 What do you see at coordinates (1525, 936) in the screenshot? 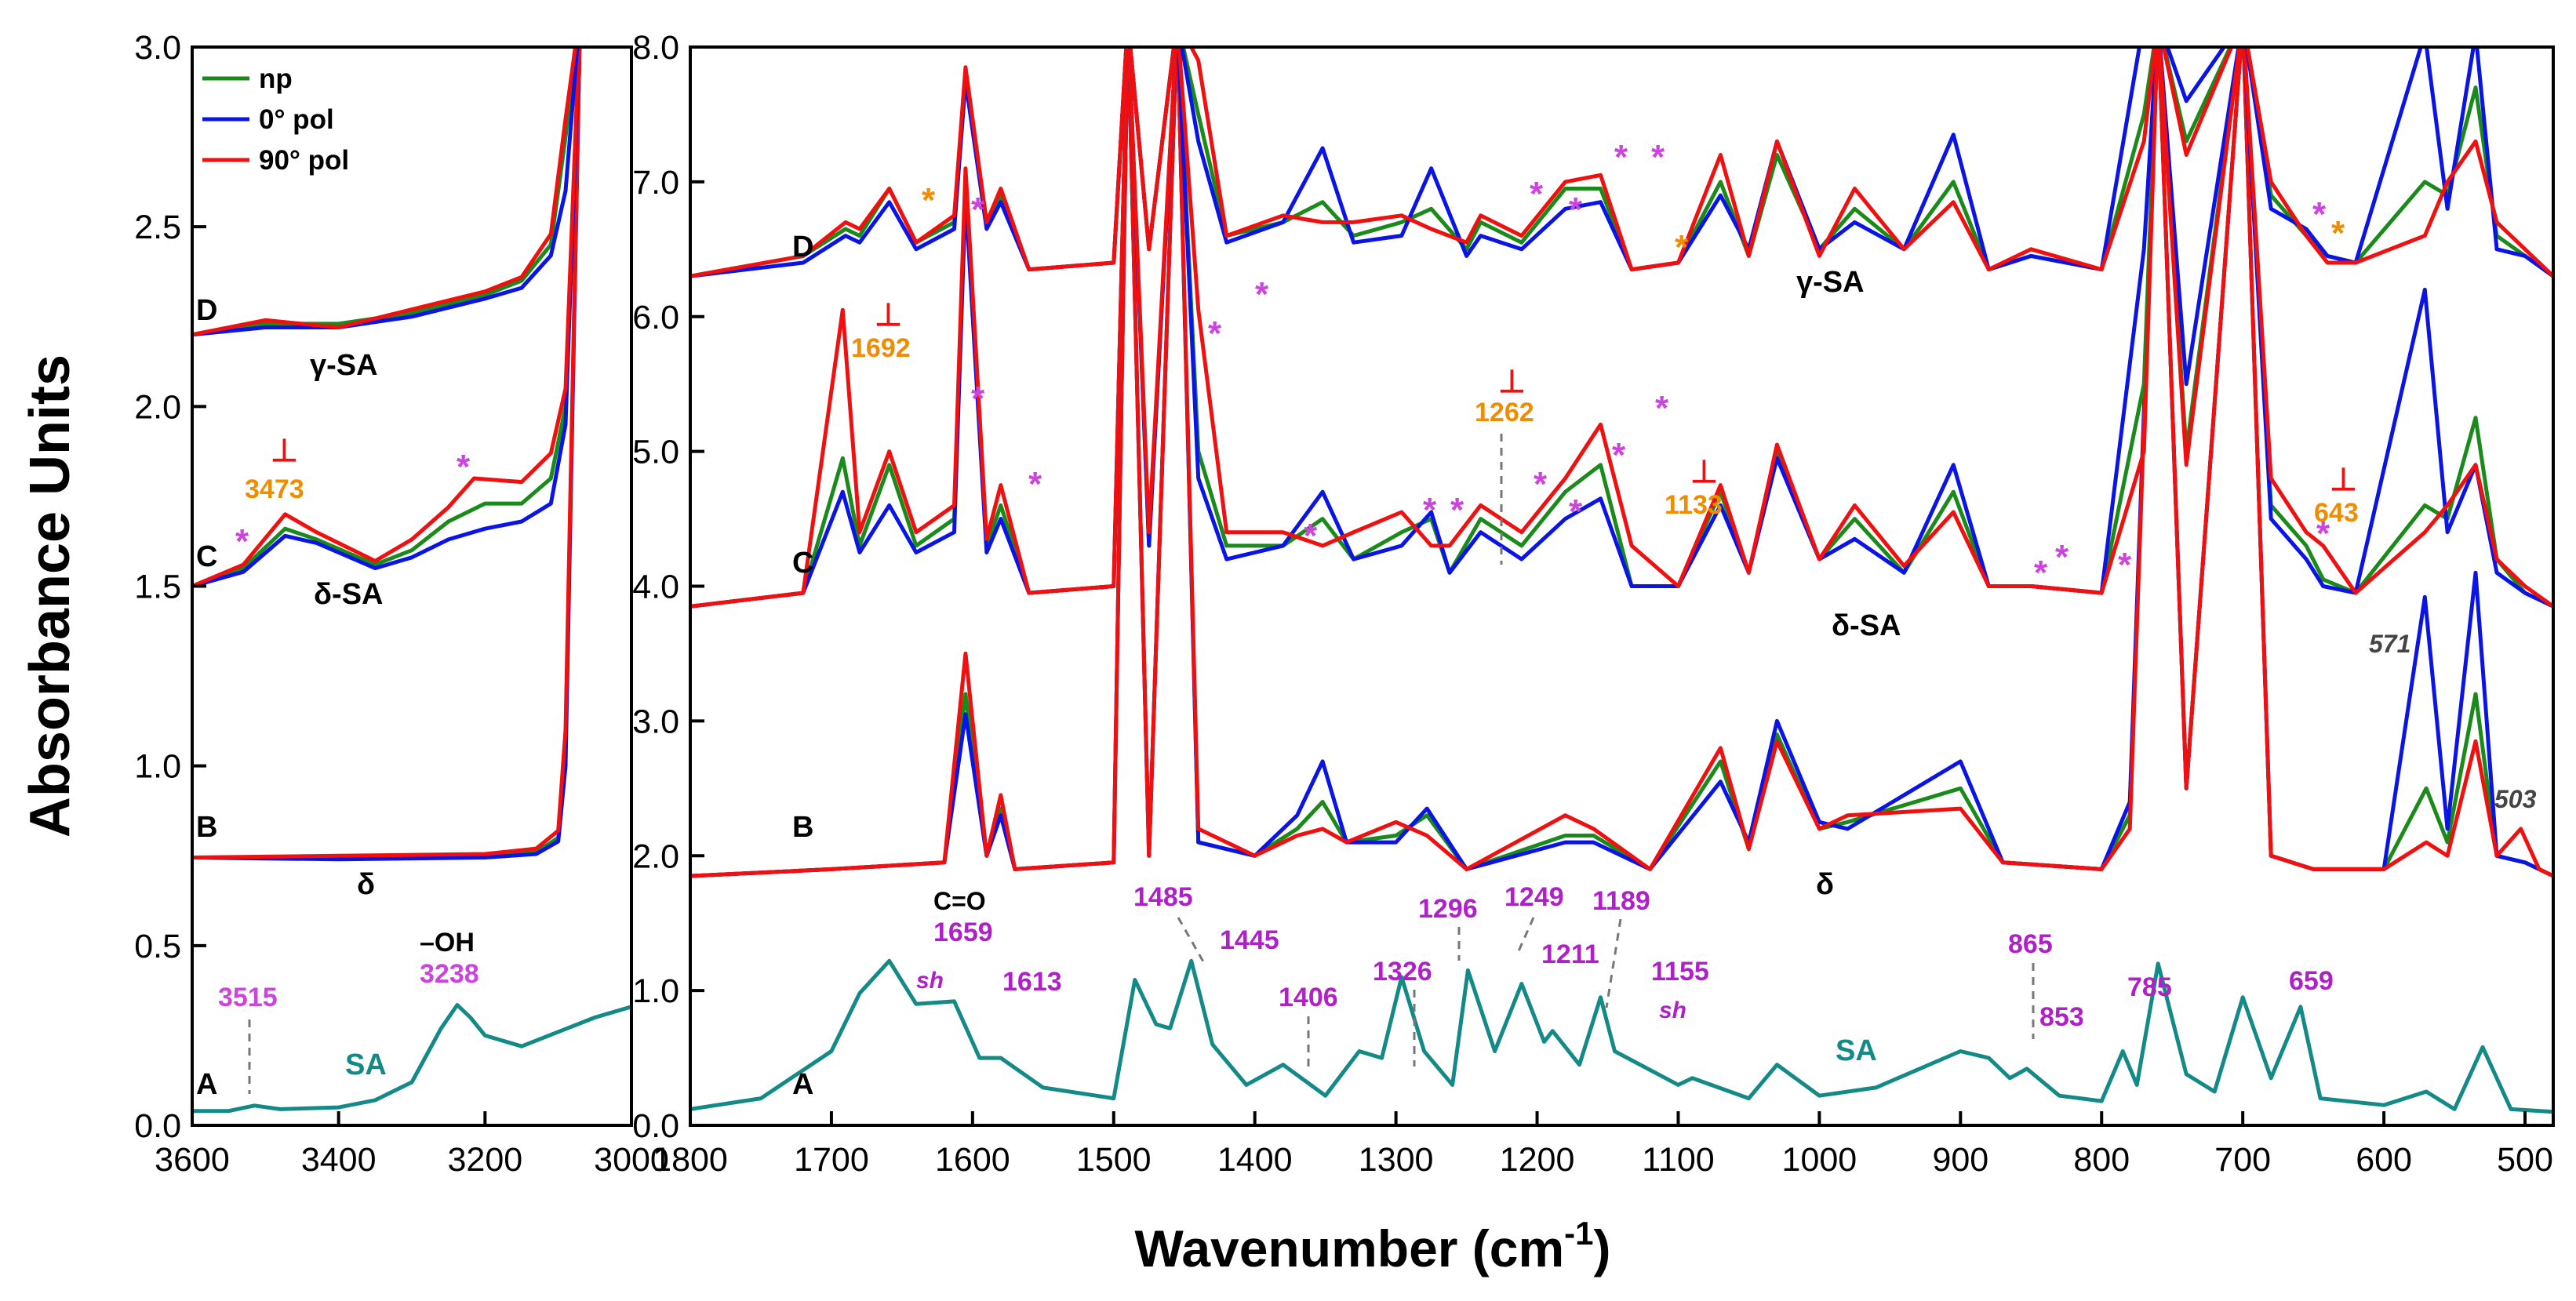
I see `peak-1249-leader` at bounding box center [1525, 936].